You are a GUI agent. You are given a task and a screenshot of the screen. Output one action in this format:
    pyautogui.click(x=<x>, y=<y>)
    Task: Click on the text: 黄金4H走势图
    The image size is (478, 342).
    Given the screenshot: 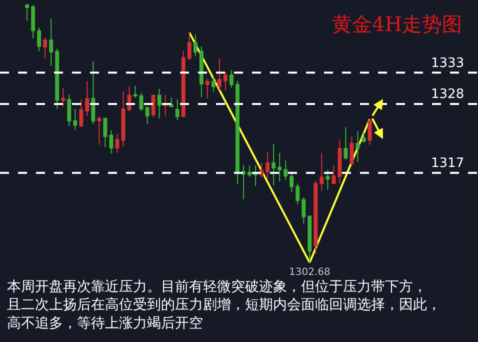 What is the action you would take?
    pyautogui.click(x=397, y=24)
    